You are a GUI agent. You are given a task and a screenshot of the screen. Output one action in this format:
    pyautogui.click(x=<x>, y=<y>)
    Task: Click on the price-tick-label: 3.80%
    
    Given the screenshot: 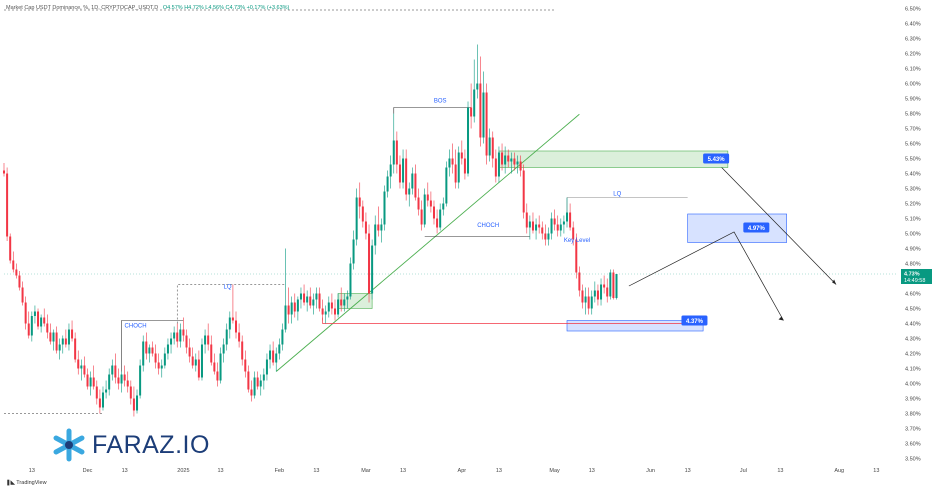 What is the action you would take?
    pyautogui.click(x=913, y=415)
    